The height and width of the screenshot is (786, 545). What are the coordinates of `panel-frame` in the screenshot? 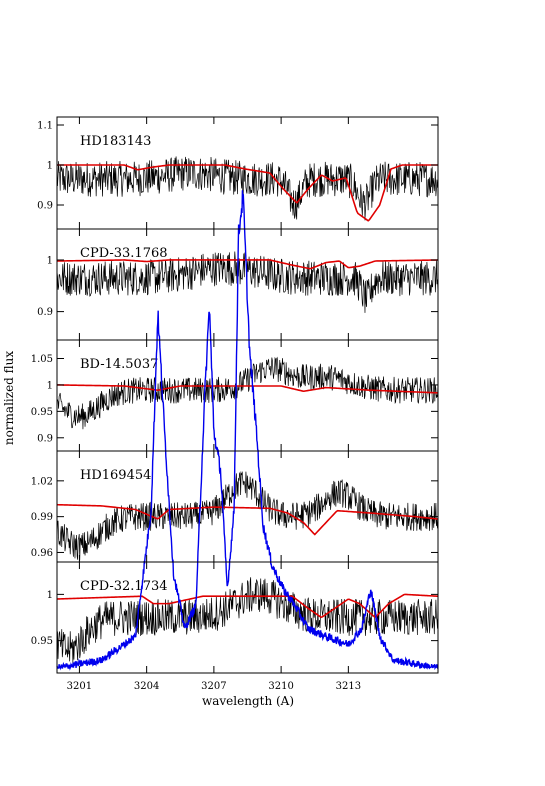 It's located at (247, 617).